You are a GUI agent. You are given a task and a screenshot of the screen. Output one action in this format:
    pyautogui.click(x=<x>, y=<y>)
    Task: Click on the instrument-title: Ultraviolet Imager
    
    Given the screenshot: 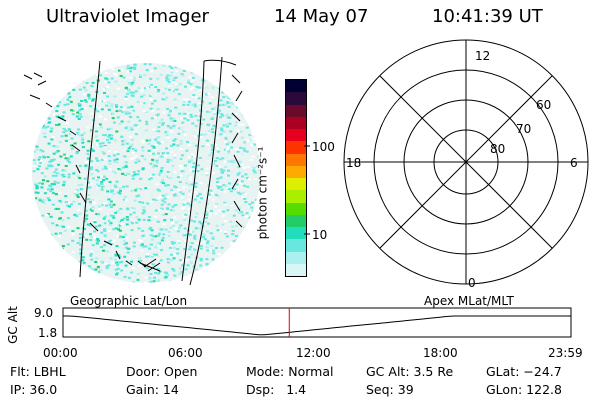 What is the action you would take?
    pyautogui.click(x=127, y=16)
    